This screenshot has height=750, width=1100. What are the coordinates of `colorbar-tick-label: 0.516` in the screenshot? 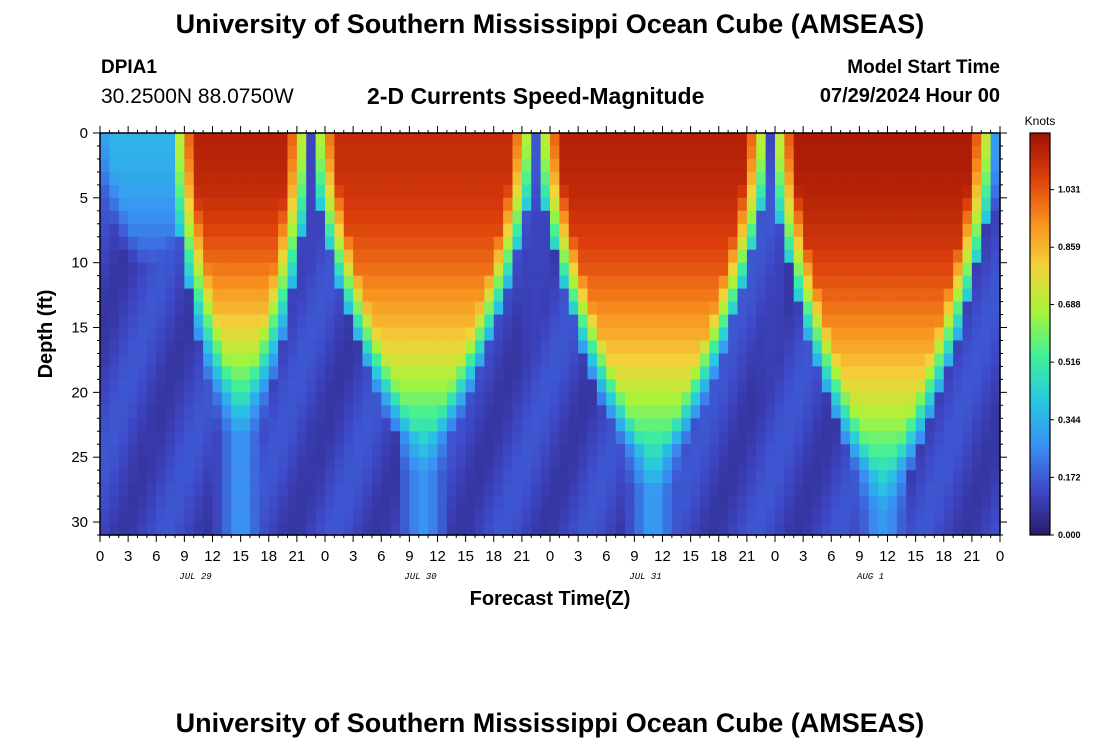 It's located at (1069, 362).